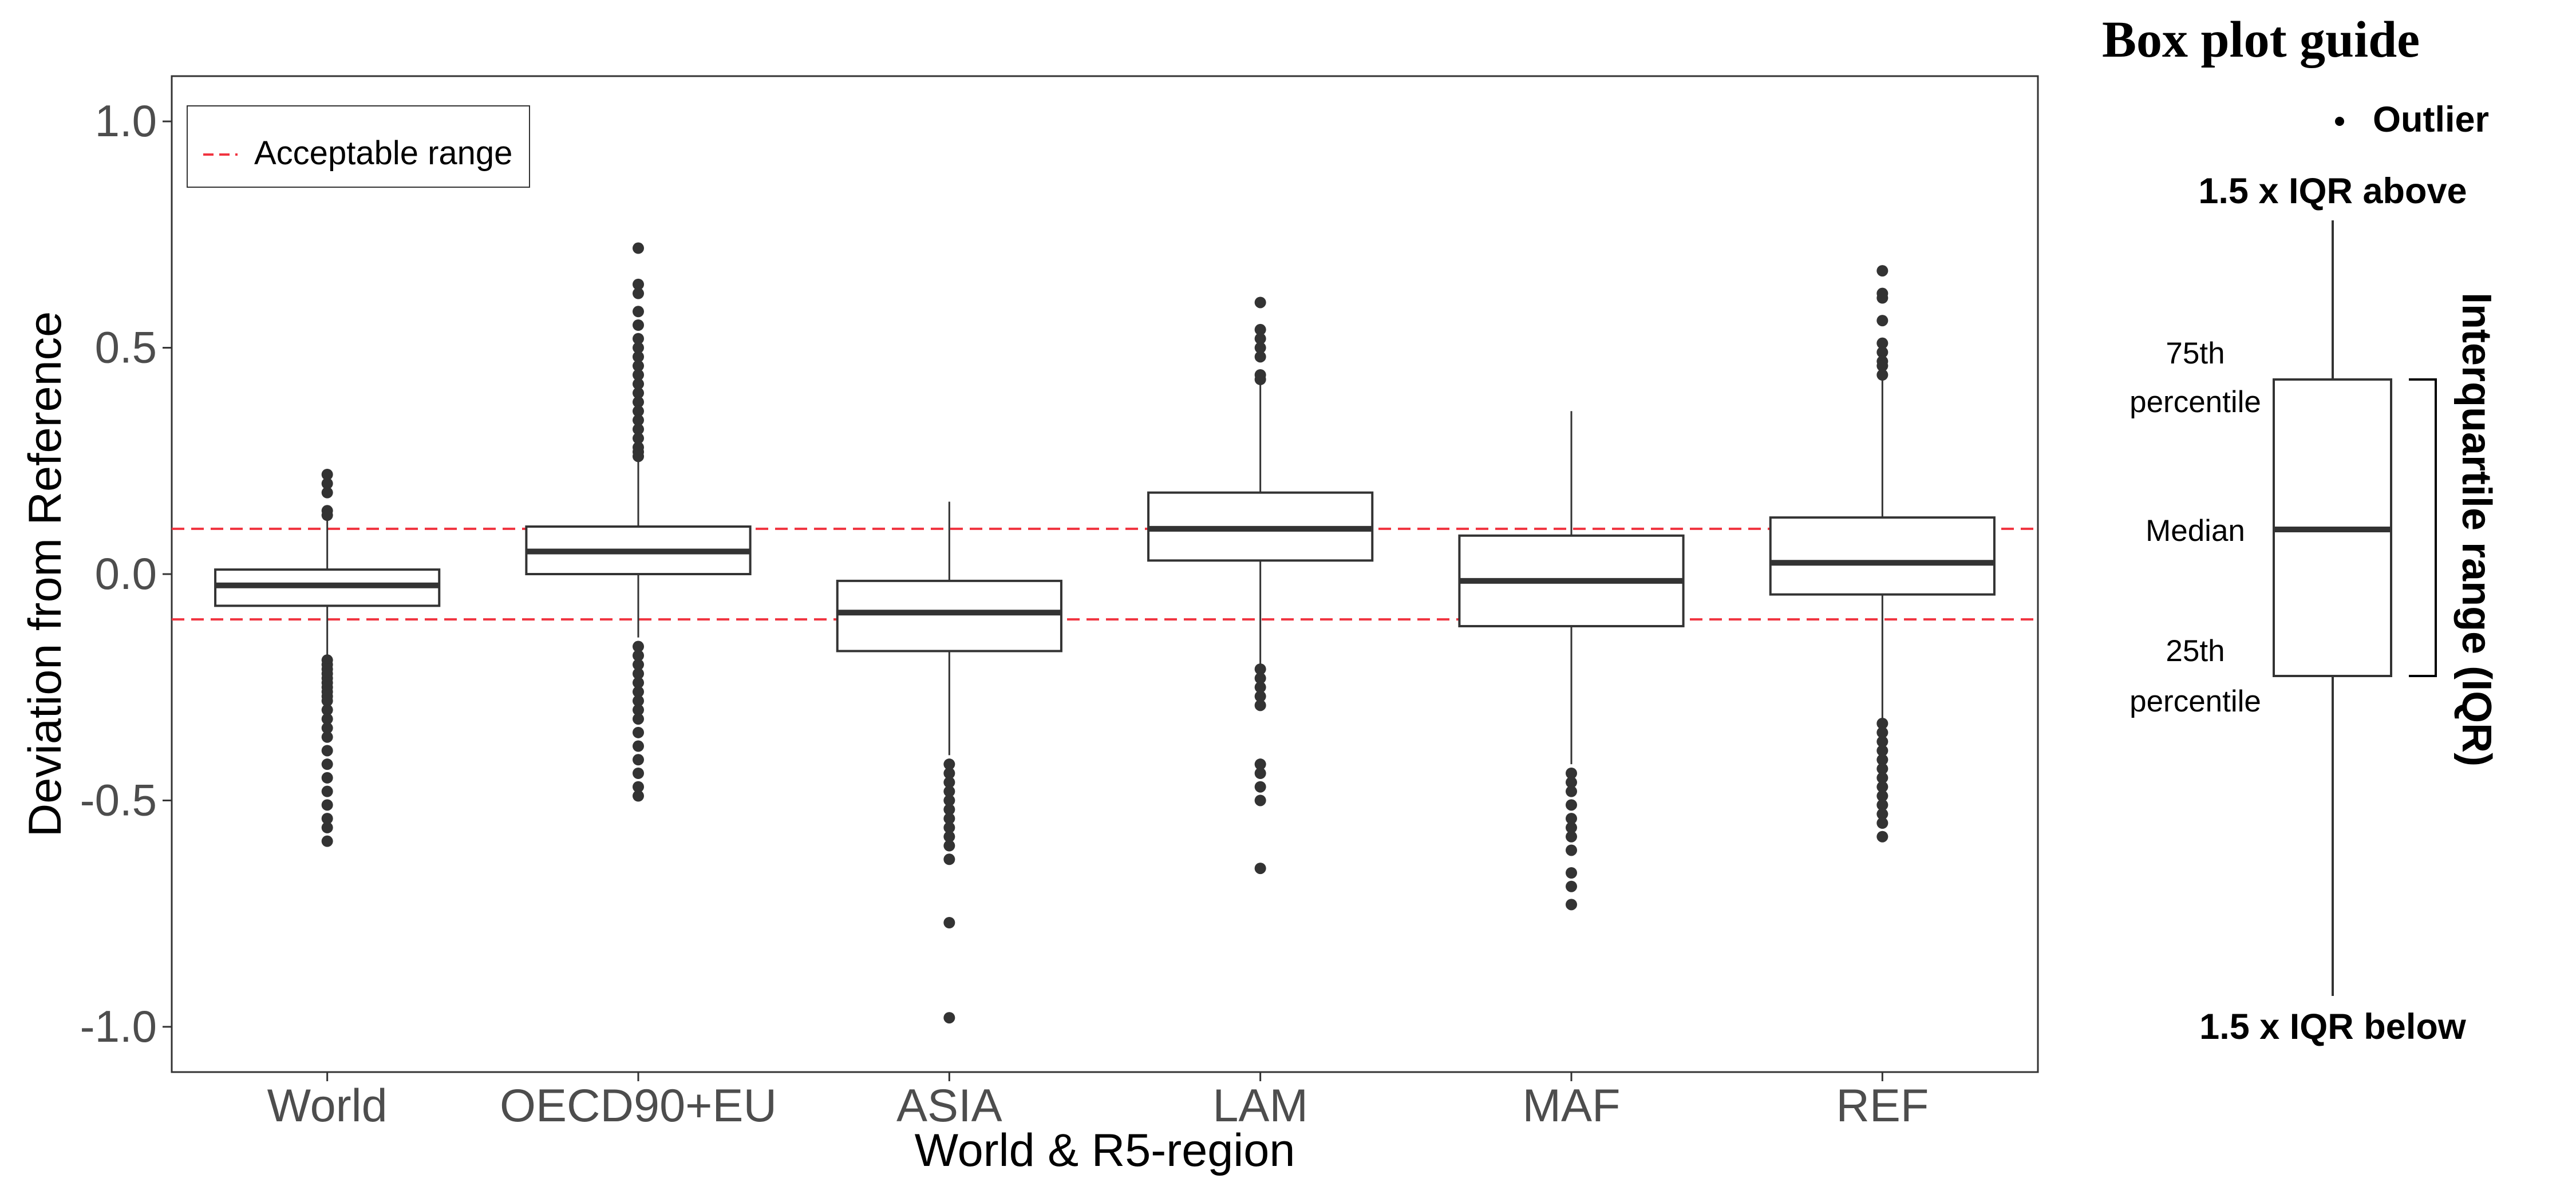 Image resolution: width=2576 pixels, height=1202 pixels. I want to click on iqr-box, so click(1882, 556).